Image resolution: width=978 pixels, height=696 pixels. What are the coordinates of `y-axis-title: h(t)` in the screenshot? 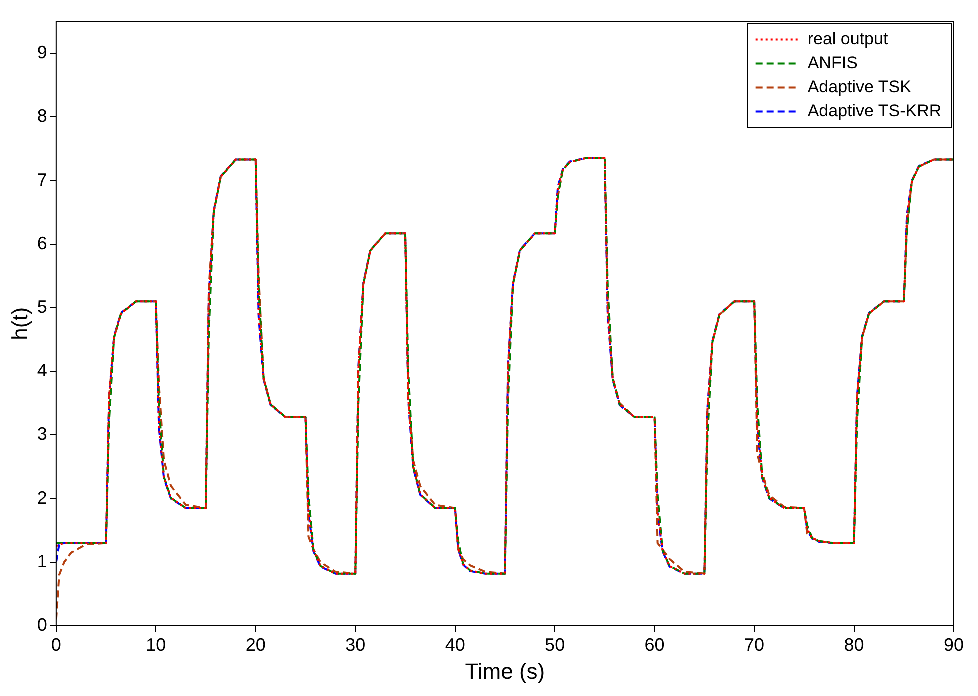 It's located at (19, 323).